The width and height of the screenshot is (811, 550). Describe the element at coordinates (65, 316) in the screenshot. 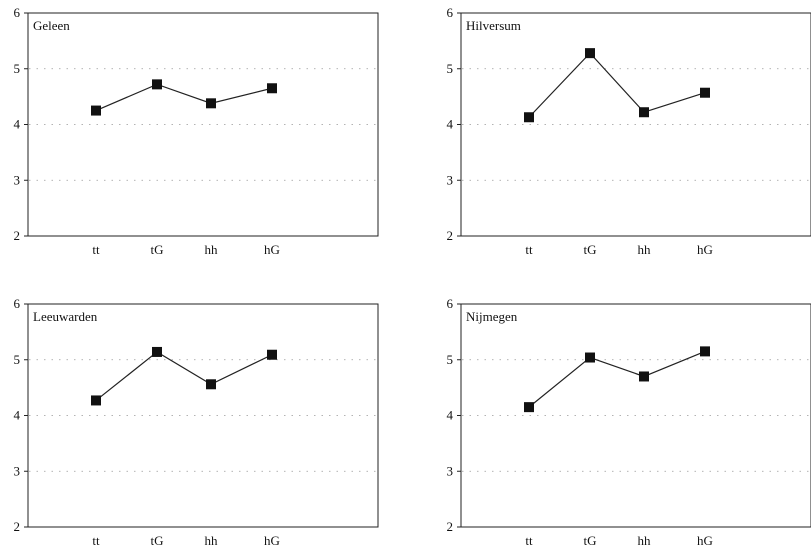

I see `panel-title: Leeuwarden` at that location.